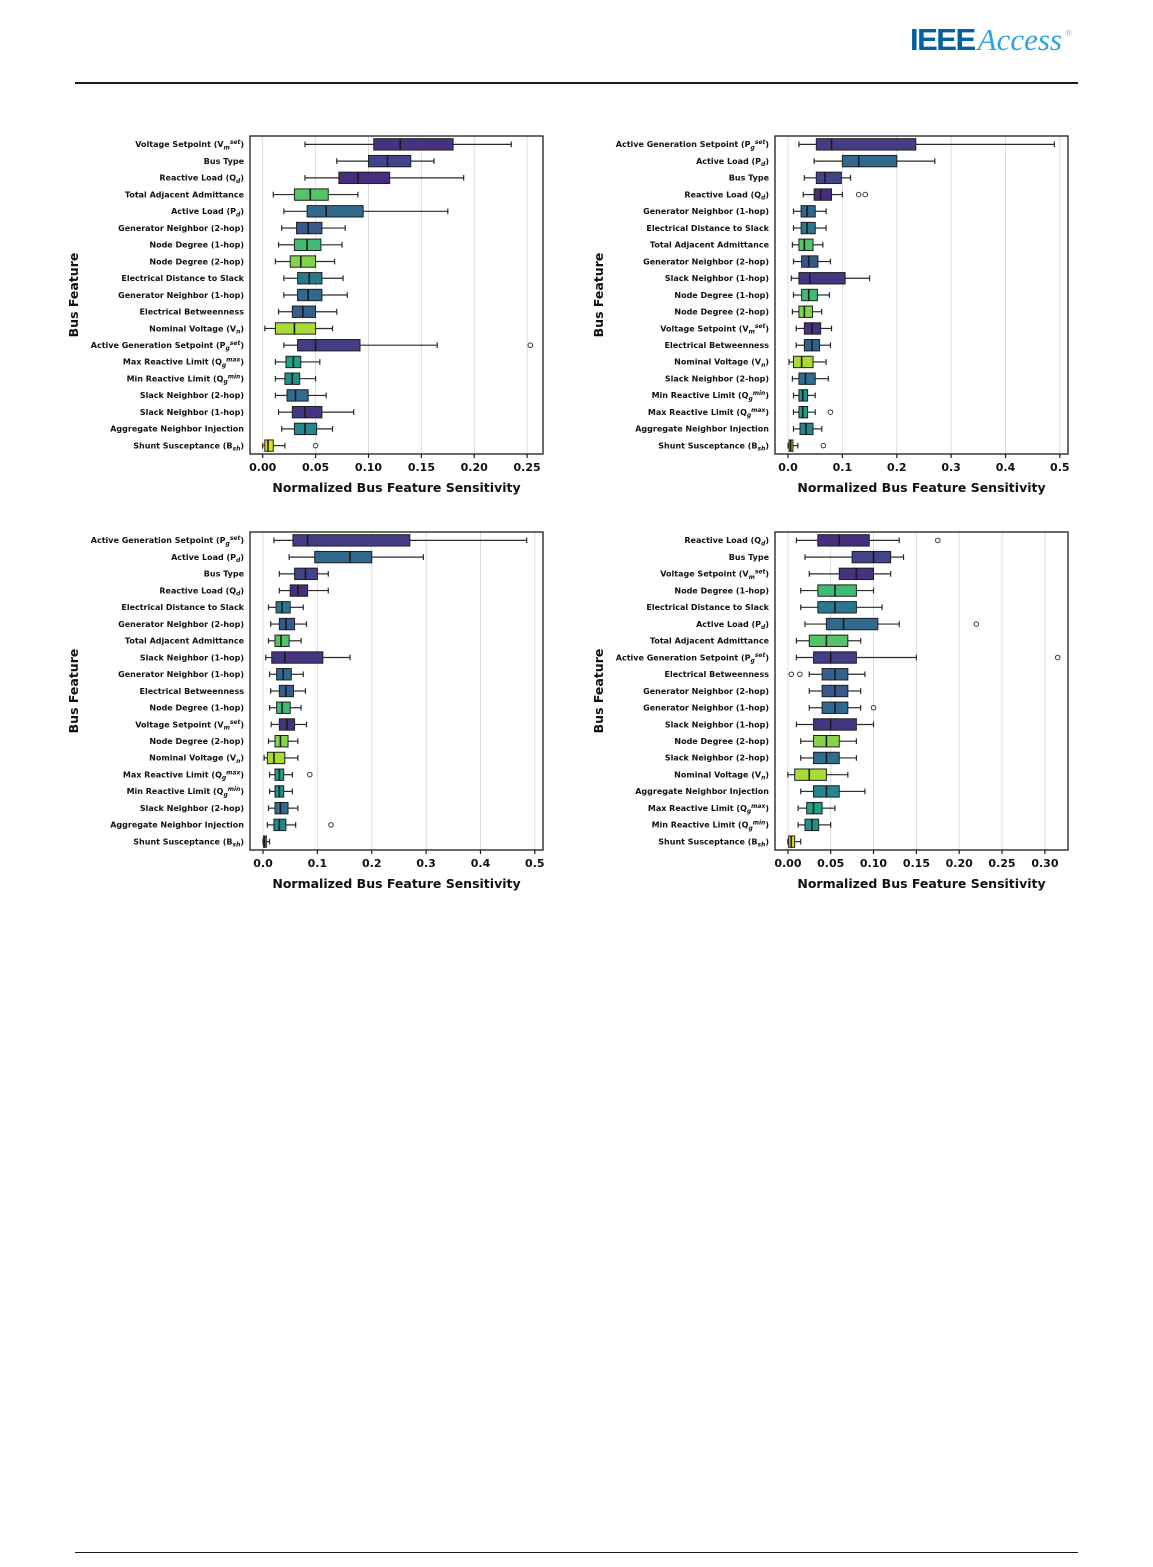 The width and height of the screenshot is (1153, 1567). Describe the element at coordinates (951, 467) in the screenshot. I see `svg-text: 0.3` at that location.